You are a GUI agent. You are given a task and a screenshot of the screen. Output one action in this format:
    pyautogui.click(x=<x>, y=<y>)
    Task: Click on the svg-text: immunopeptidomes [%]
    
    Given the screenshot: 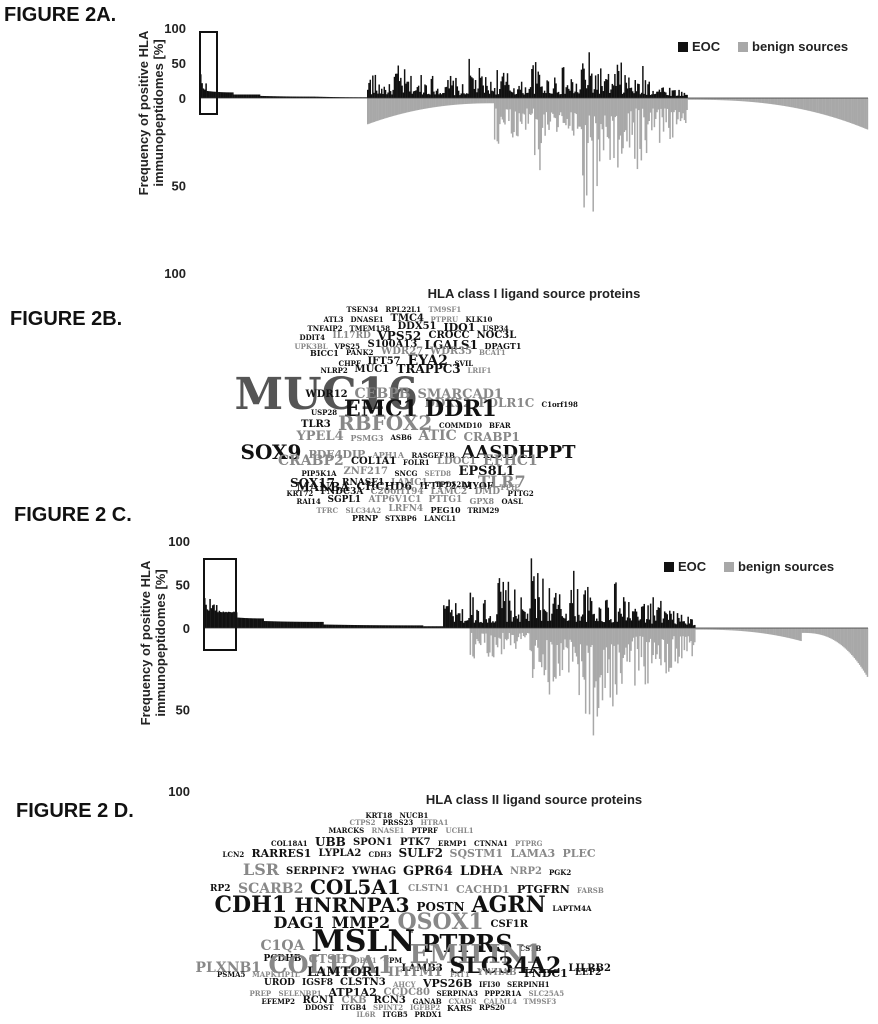 What is the action you would take?
    pyautogui.click(x=158, y=112)
    